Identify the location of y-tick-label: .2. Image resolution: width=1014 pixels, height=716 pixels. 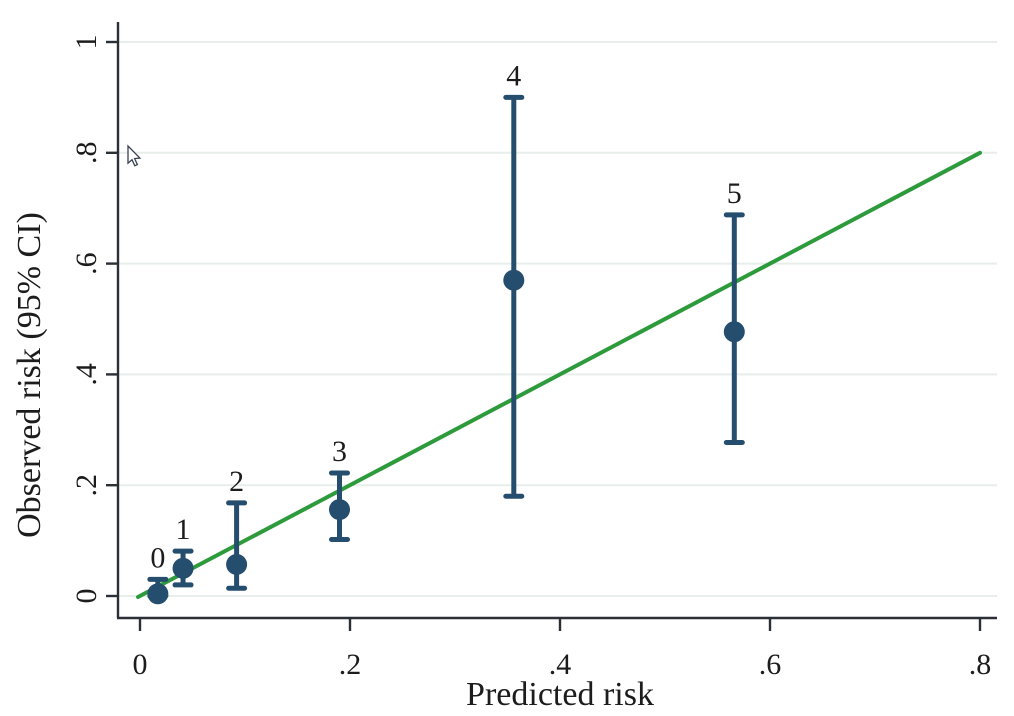
(86, 485).